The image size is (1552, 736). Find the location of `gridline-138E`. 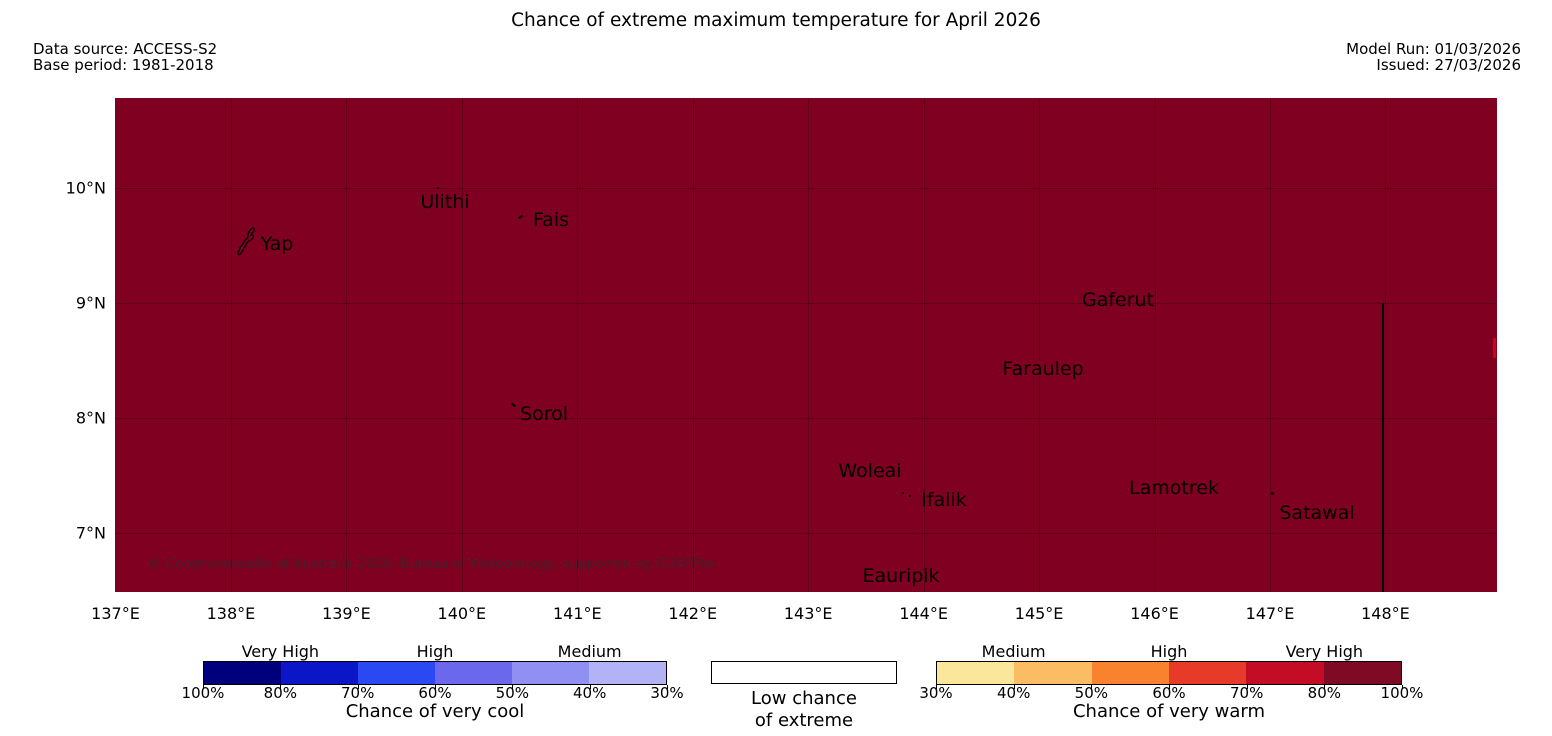

gridline-138E is located at coordinates (231, 345).